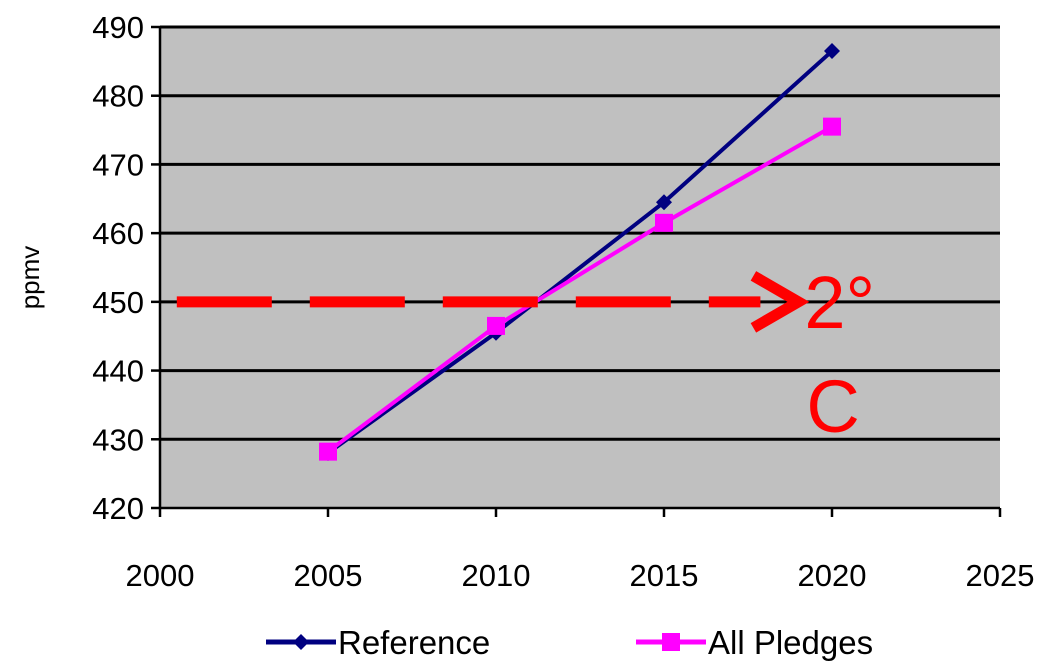 Image resolution: width=1045 pixels, height=662 pixels. Describe the element at coordinates (569, 642) in the screenshot. I see `legend: Reference All Pledges` at that location.